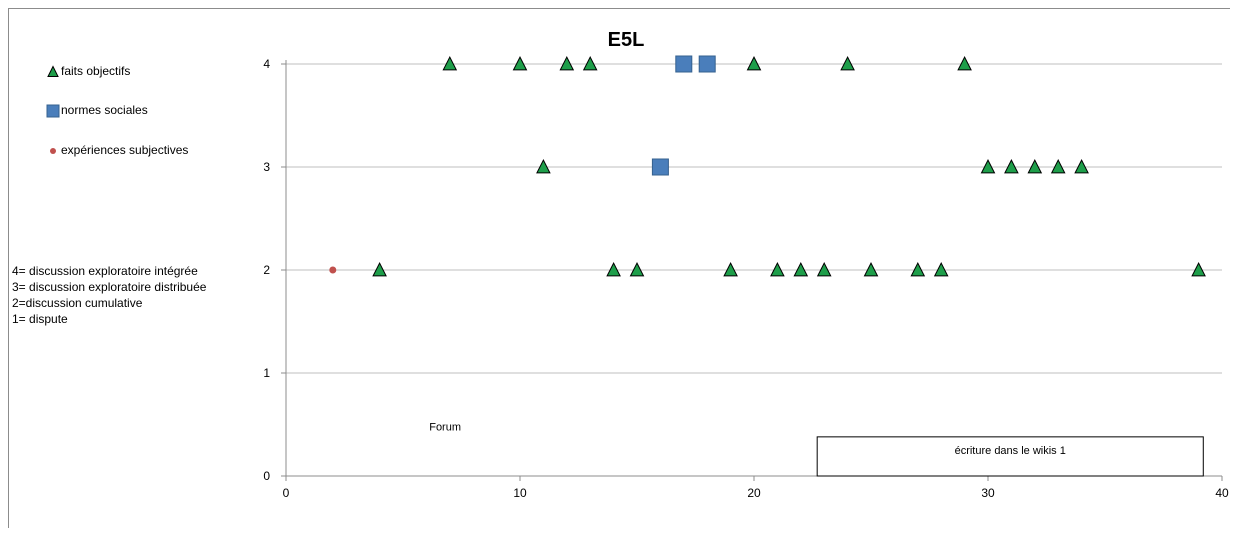  What do you see at coordinates (266, 167) in the screenshot?
I see `y-tick-label-3: 3` at bounding box center [266, 167].